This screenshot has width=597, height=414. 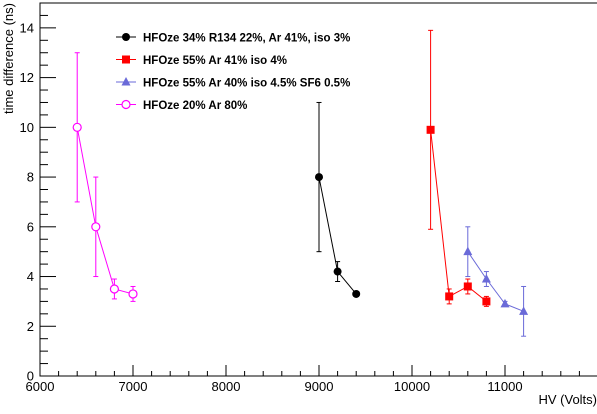 What do you see at coordinates (27, 127) in the screenshot?
I see `y-tick-label: 10` at bounding box center [27, 127].